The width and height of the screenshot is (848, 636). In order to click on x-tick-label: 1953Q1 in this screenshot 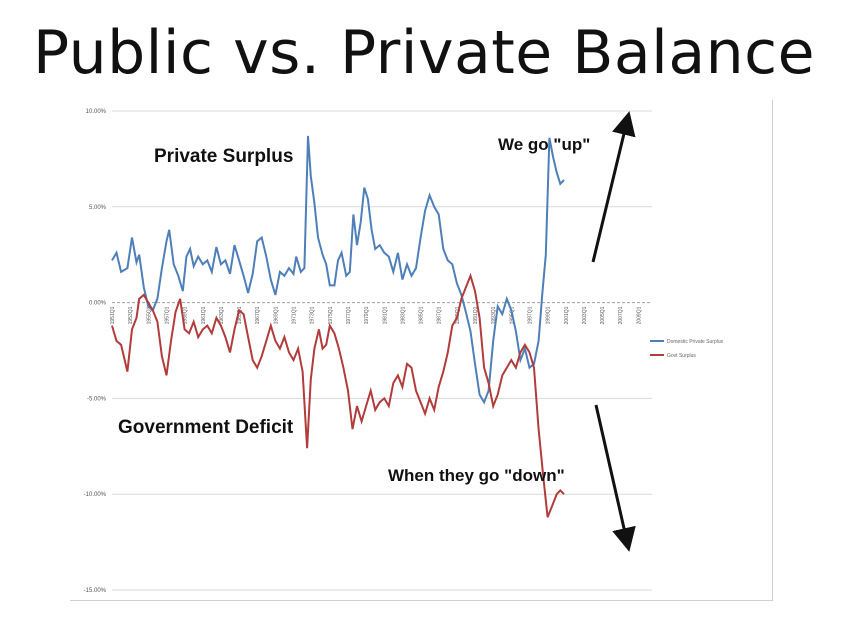, I will do `click(131, 315)`.